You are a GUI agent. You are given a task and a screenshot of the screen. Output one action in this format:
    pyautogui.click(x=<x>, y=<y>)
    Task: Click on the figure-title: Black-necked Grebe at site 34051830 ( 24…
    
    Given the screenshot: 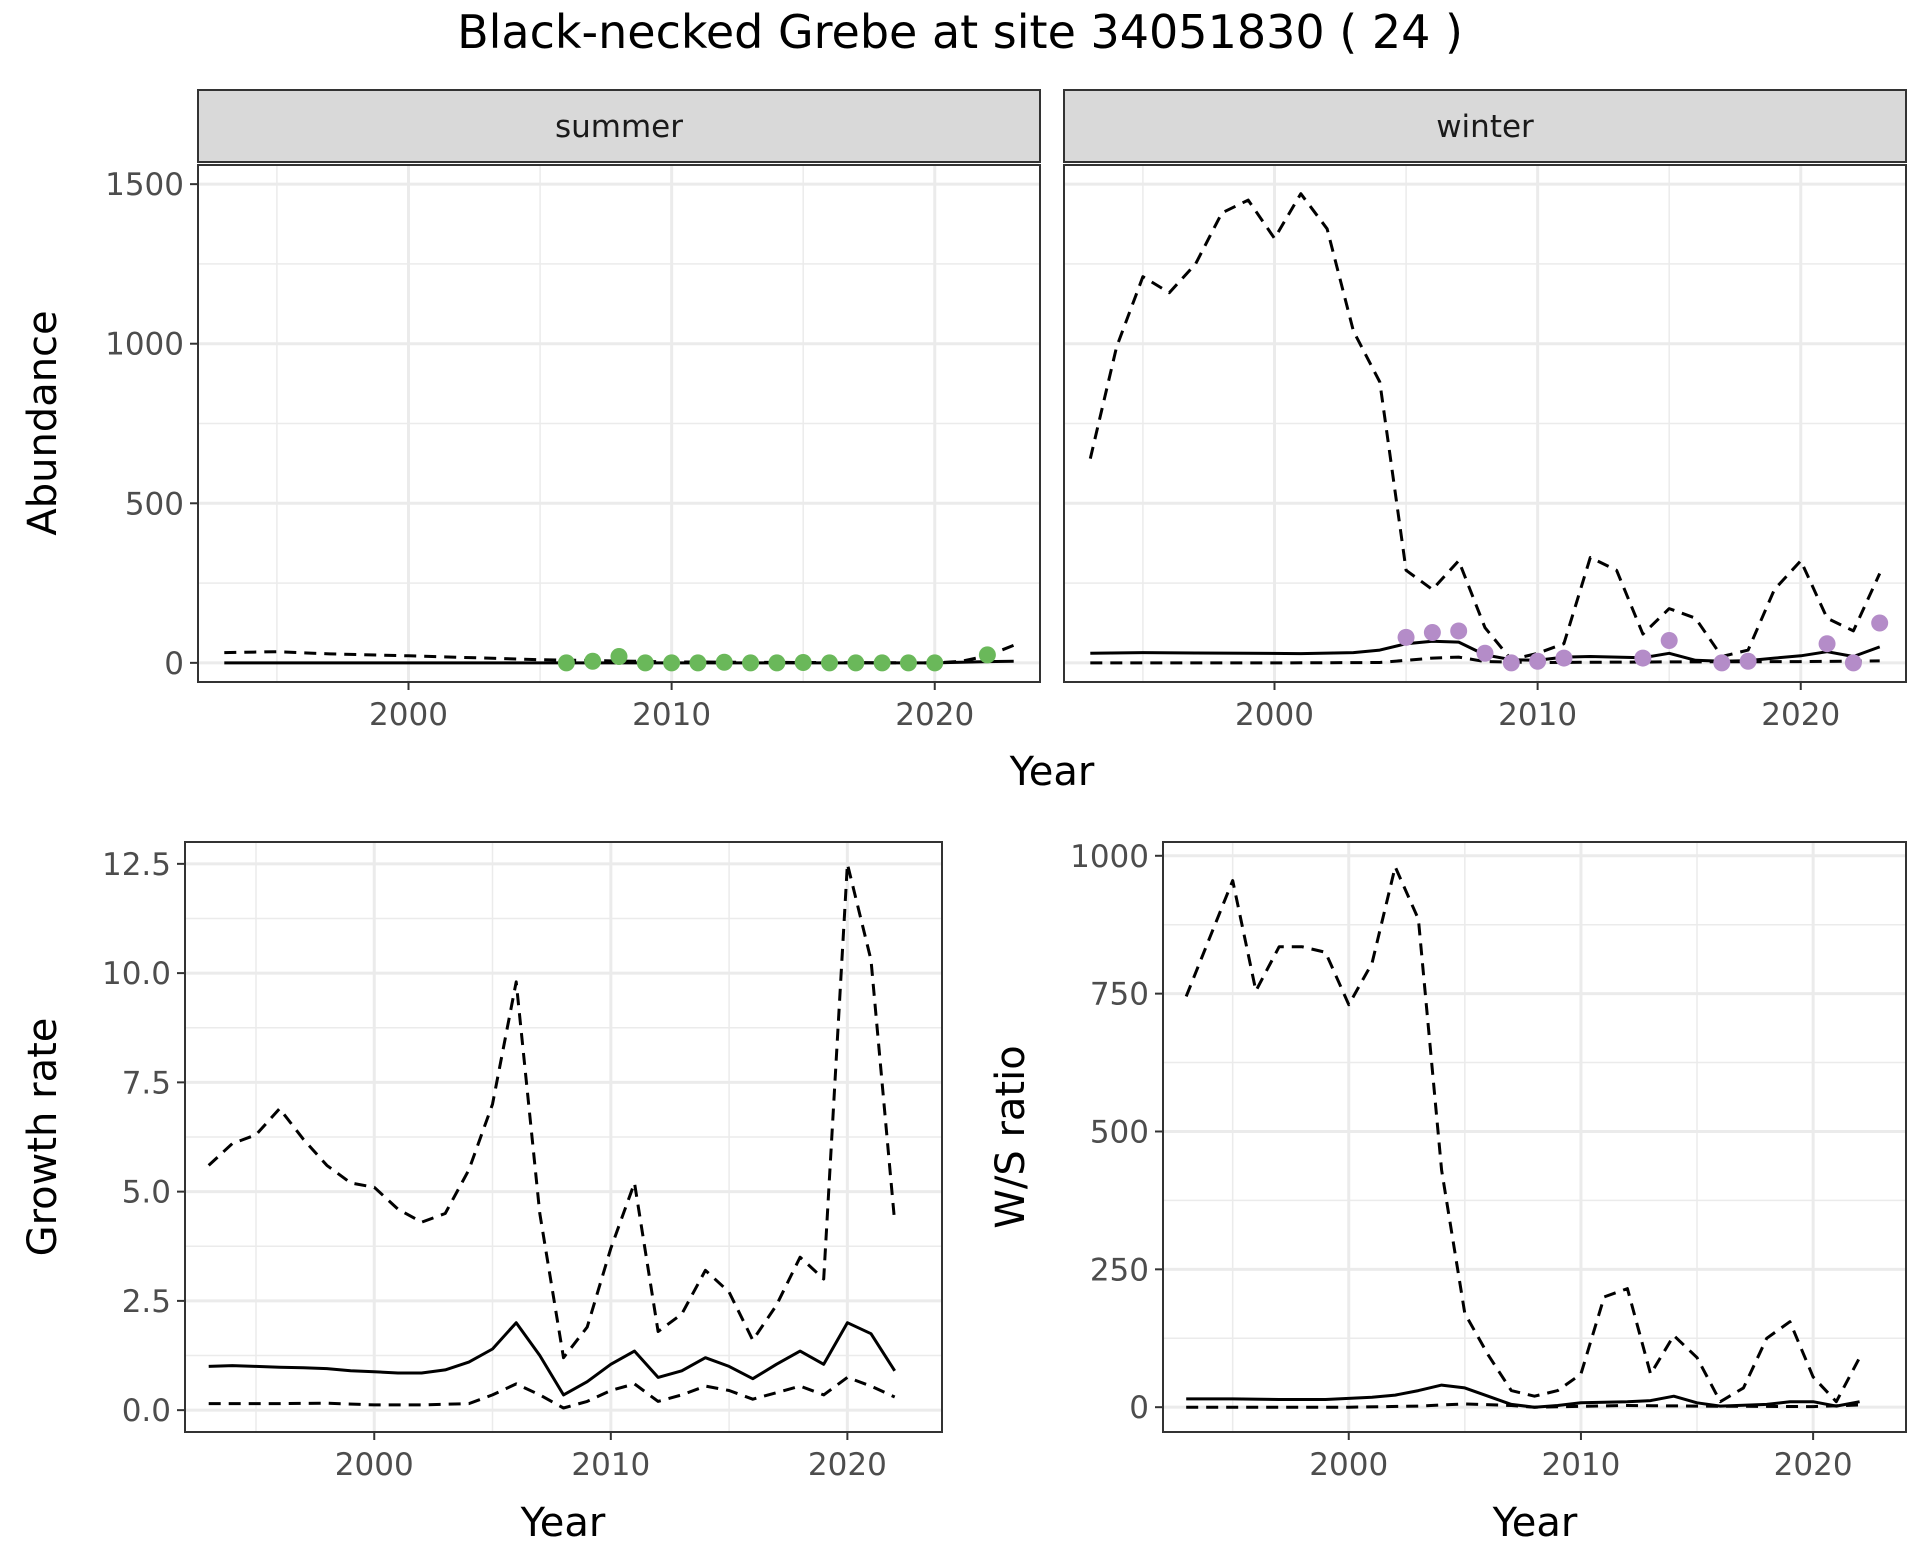 What is the action you would take?
    pyautogui.click(x=960, y=32)
    